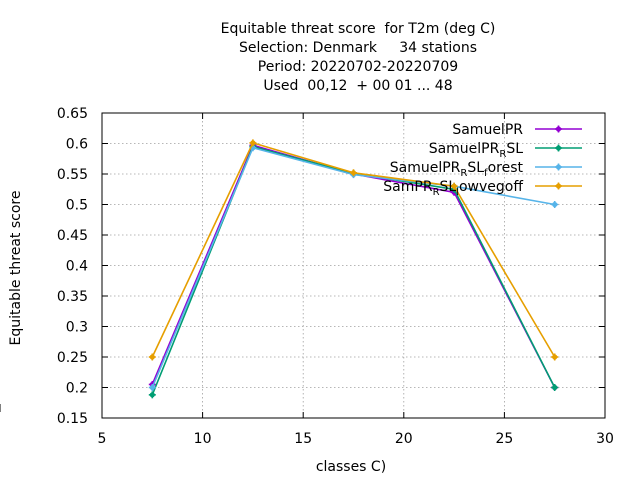 Image resolution: width=640 pixels, height=480 pixels. Describe the element at coordinates (77, 206) in the screenshot. I see `y-tick-label: 0.5` at that location.